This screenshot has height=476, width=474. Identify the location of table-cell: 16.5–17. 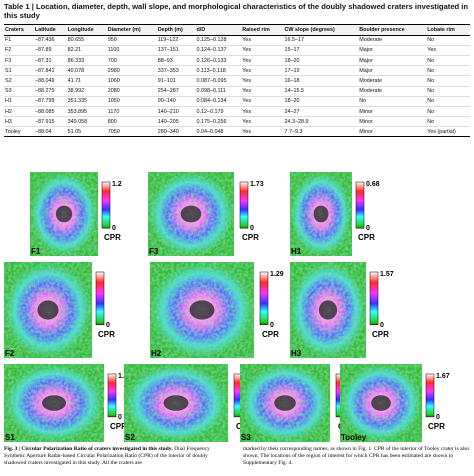
(321, 40).